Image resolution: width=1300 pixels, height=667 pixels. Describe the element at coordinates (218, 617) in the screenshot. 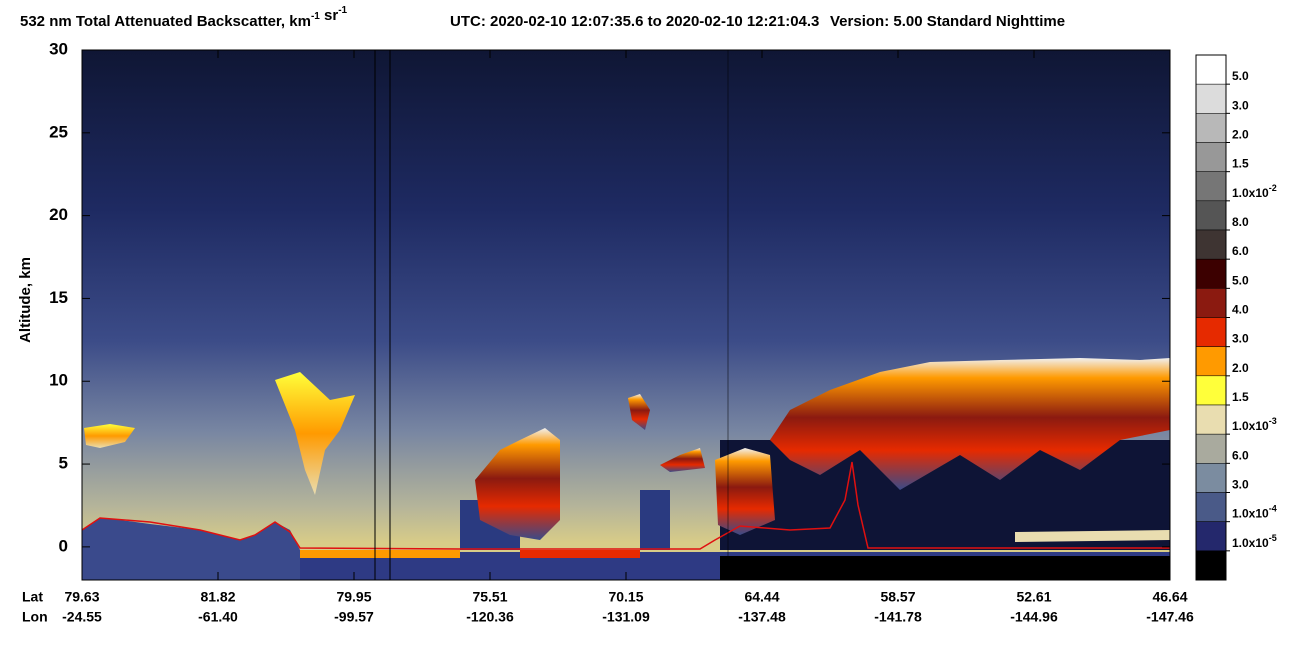

I see `lon-tick-label: -61.40` at that location.